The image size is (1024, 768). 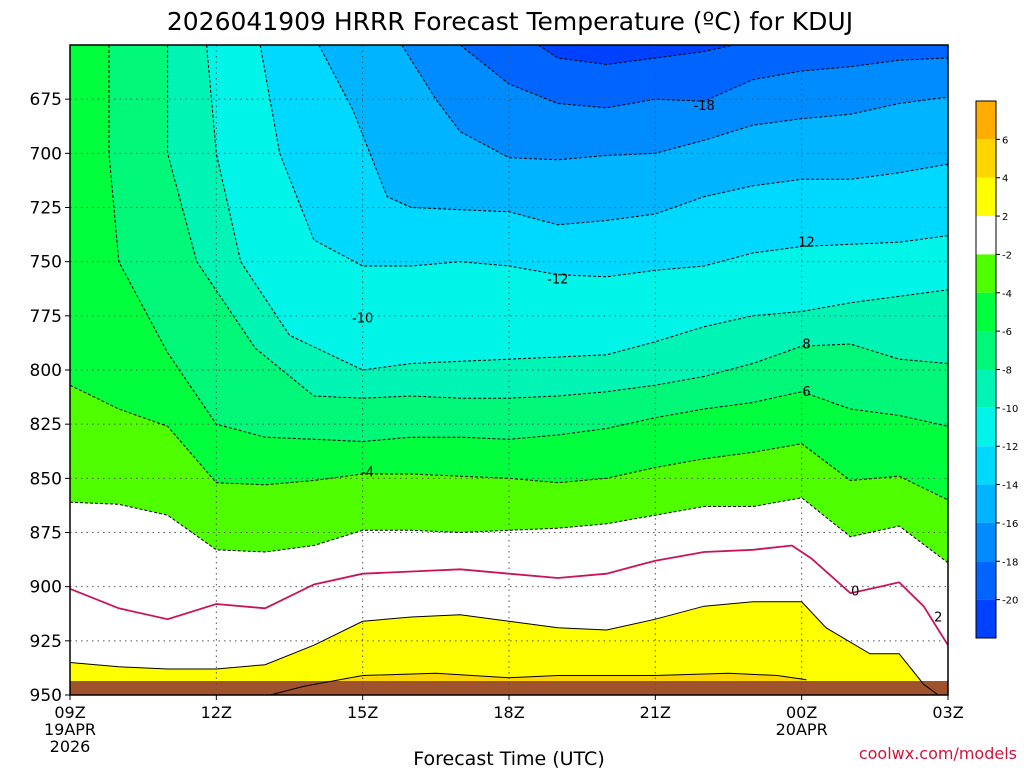 I want to click on colorbar-label--2: -2, so click(x=1007, y=255).